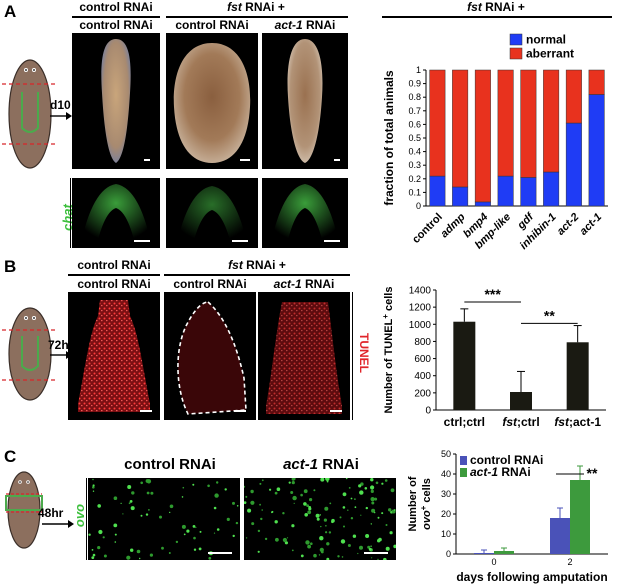 The image size is (617, 585). Describe the element at coordinates (305, 25) in the screenshot. I see `panel-a-col3-label: act-1 RNAi` at that location.